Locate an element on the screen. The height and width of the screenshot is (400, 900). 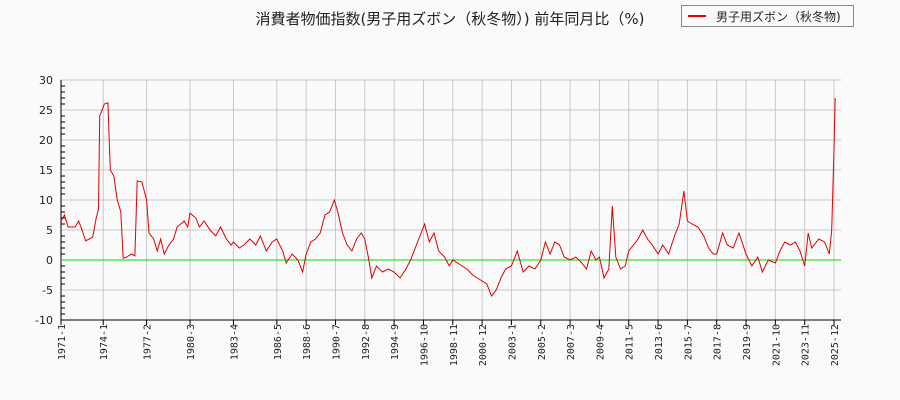
x-tick-label: 2023-11 is located at coordinates (806, 345).